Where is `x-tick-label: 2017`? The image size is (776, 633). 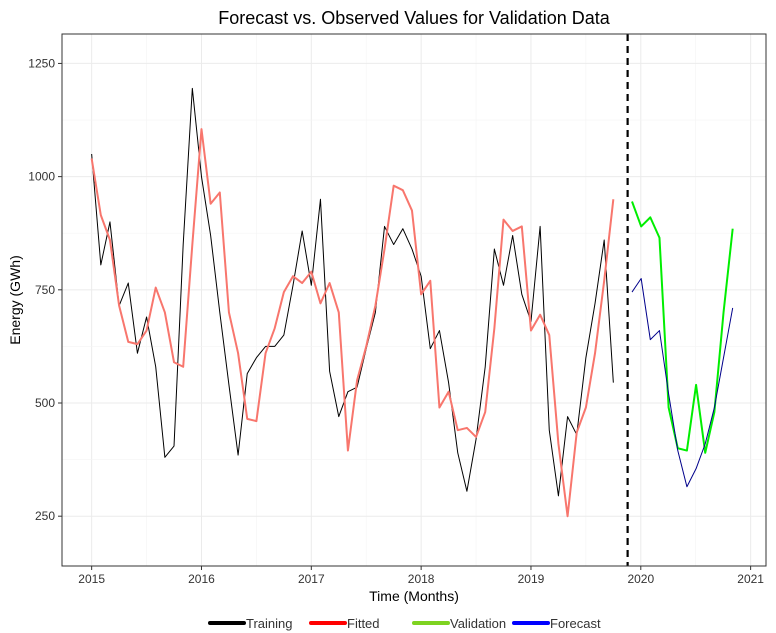 x-tick-label: 2017 is located at coordinates (311, 579).